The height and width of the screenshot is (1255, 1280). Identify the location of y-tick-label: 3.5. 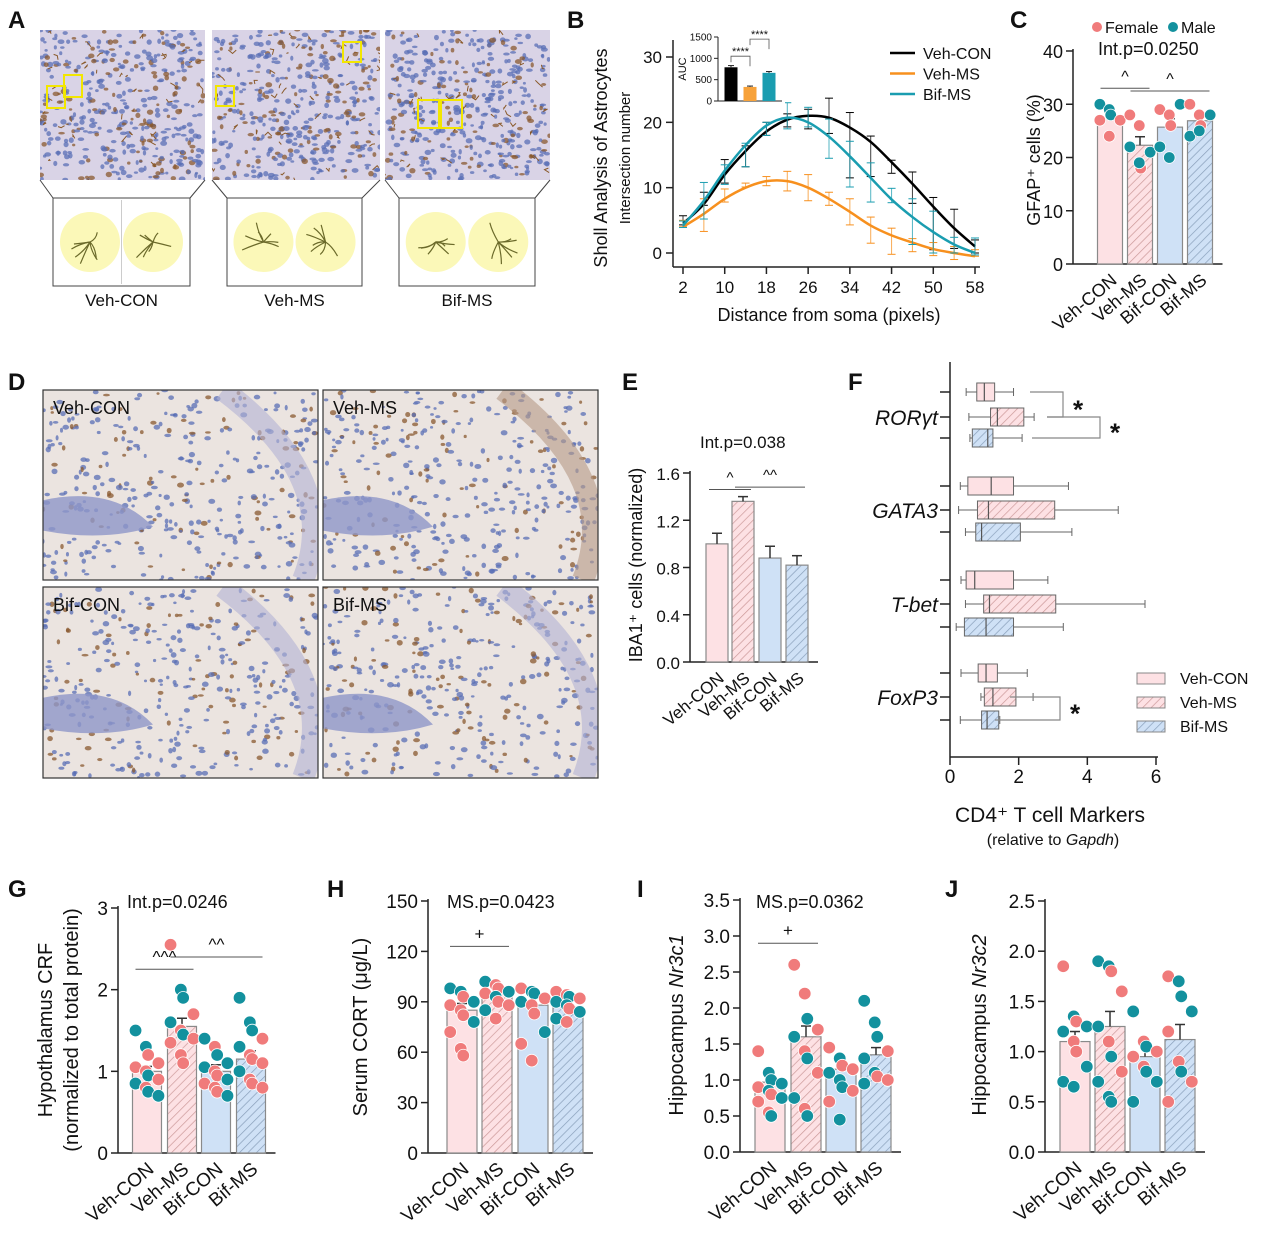
(717, 901).